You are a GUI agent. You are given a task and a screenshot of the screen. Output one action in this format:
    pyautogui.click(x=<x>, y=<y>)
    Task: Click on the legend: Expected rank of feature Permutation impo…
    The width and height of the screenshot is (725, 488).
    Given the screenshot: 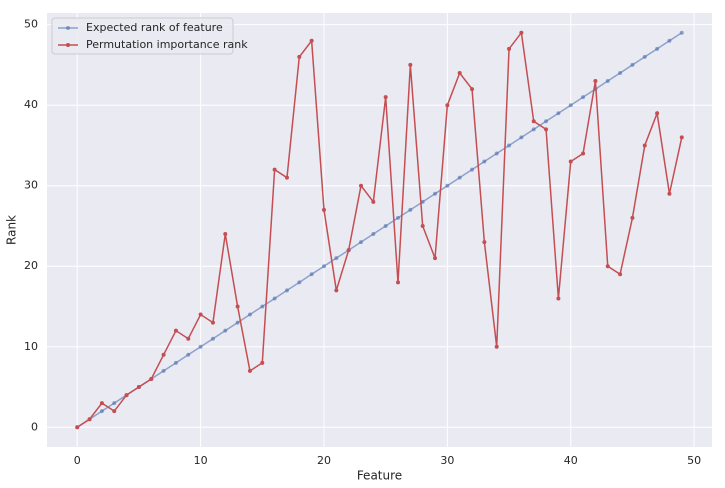 What is the action you would take?
    pyautogui.click(x=149, y=36)
    